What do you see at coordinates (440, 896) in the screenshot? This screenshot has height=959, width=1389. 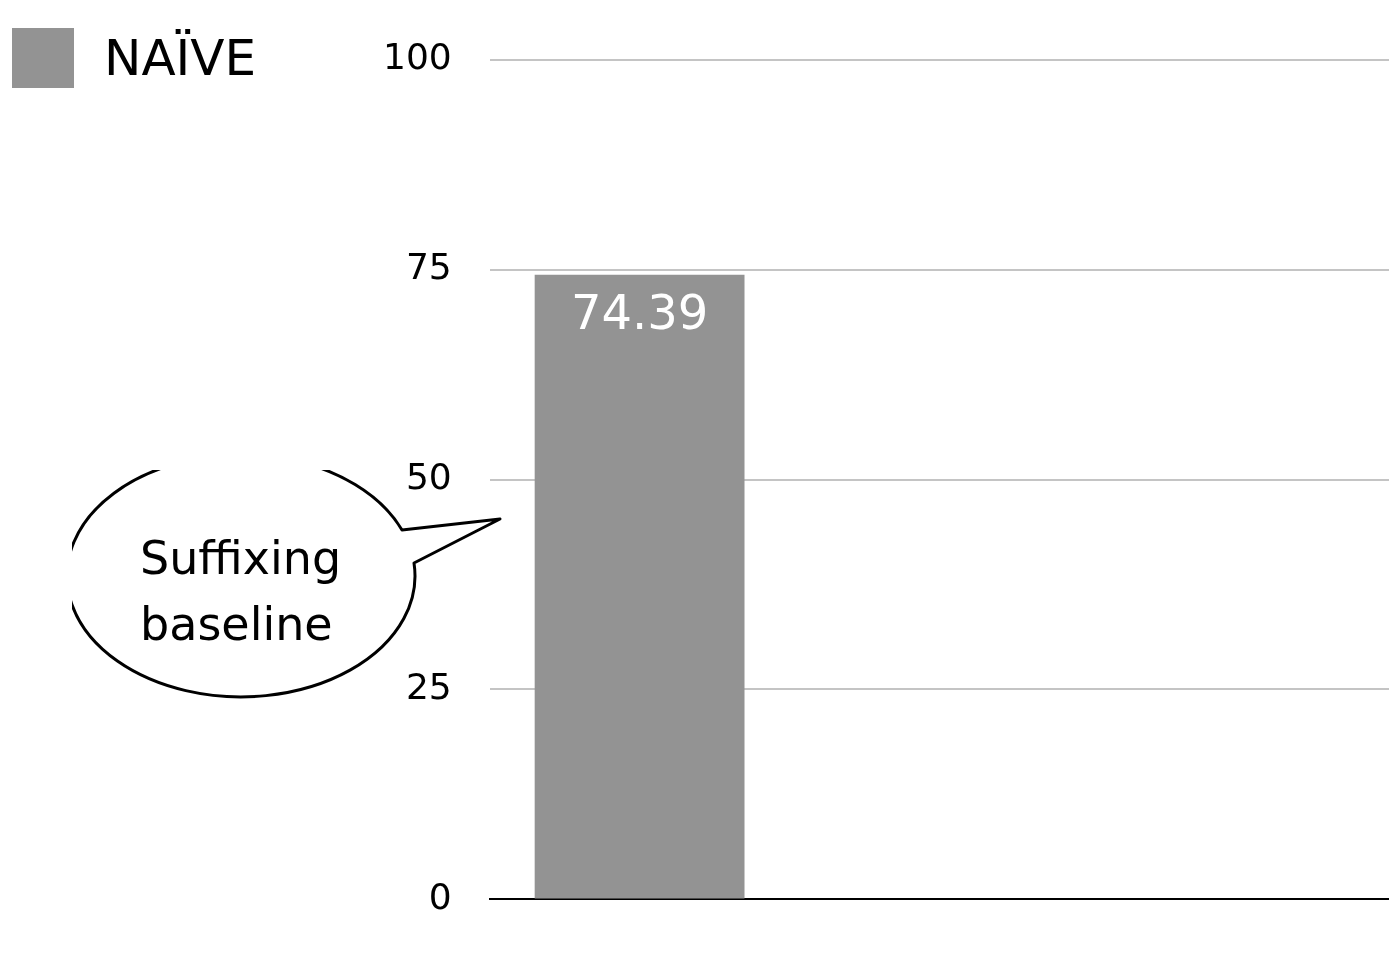 I see `y-tick-label: 0` at bounding box center [440, 896].